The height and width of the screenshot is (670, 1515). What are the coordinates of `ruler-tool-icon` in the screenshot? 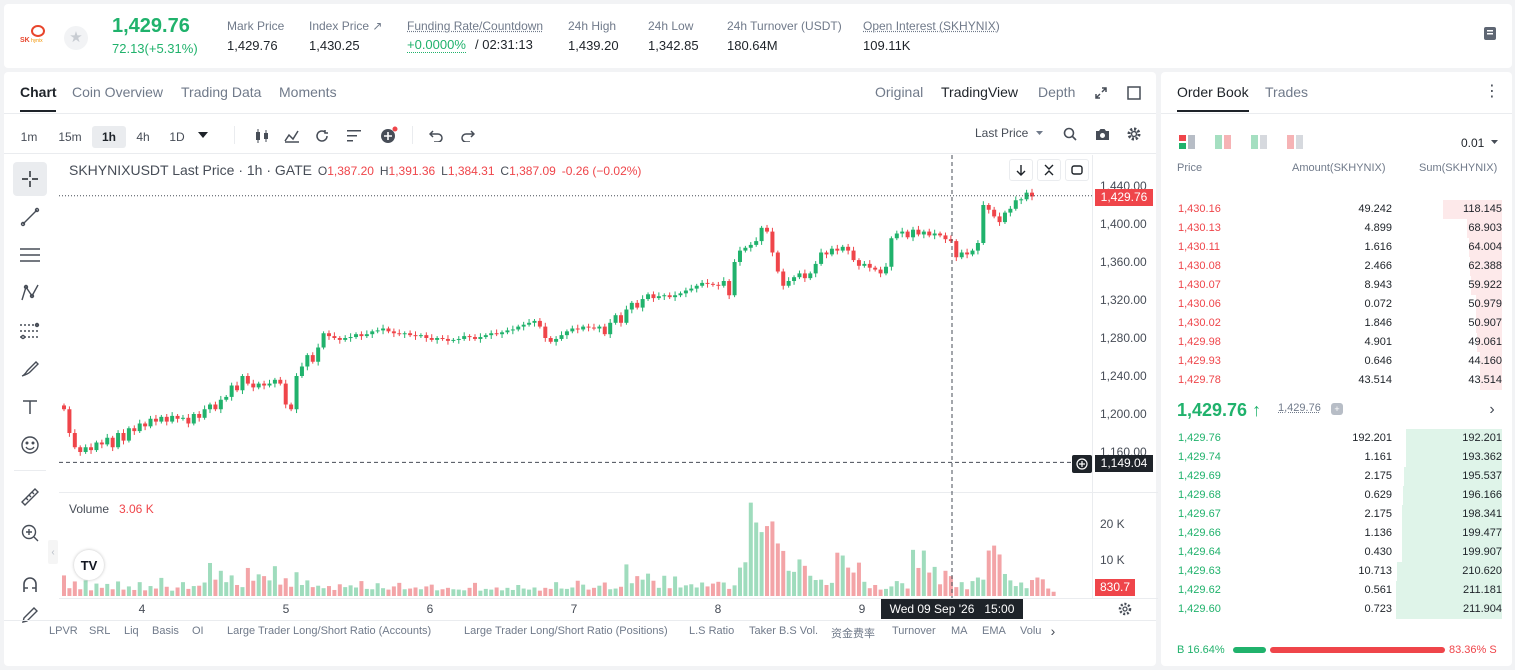 It's located at (30, 497).